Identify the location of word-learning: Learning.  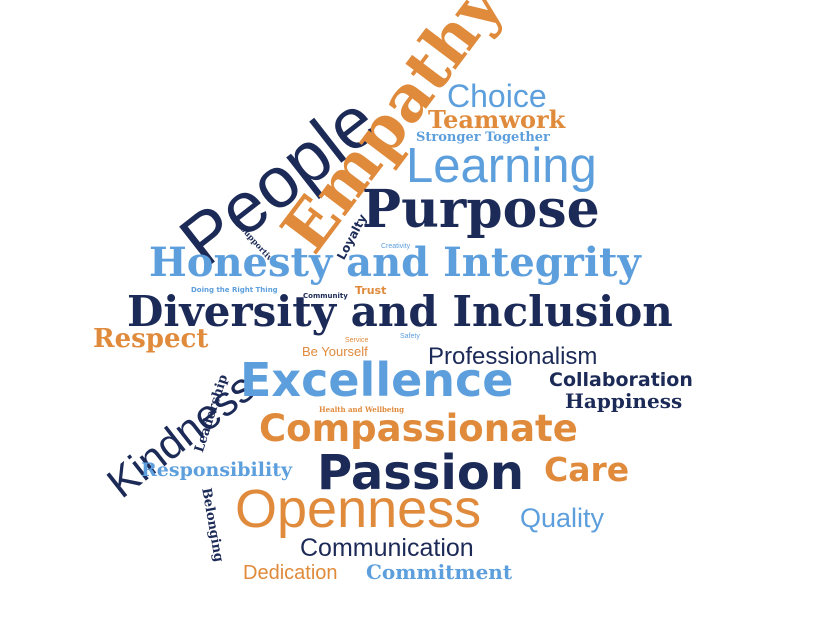
(501, 166).